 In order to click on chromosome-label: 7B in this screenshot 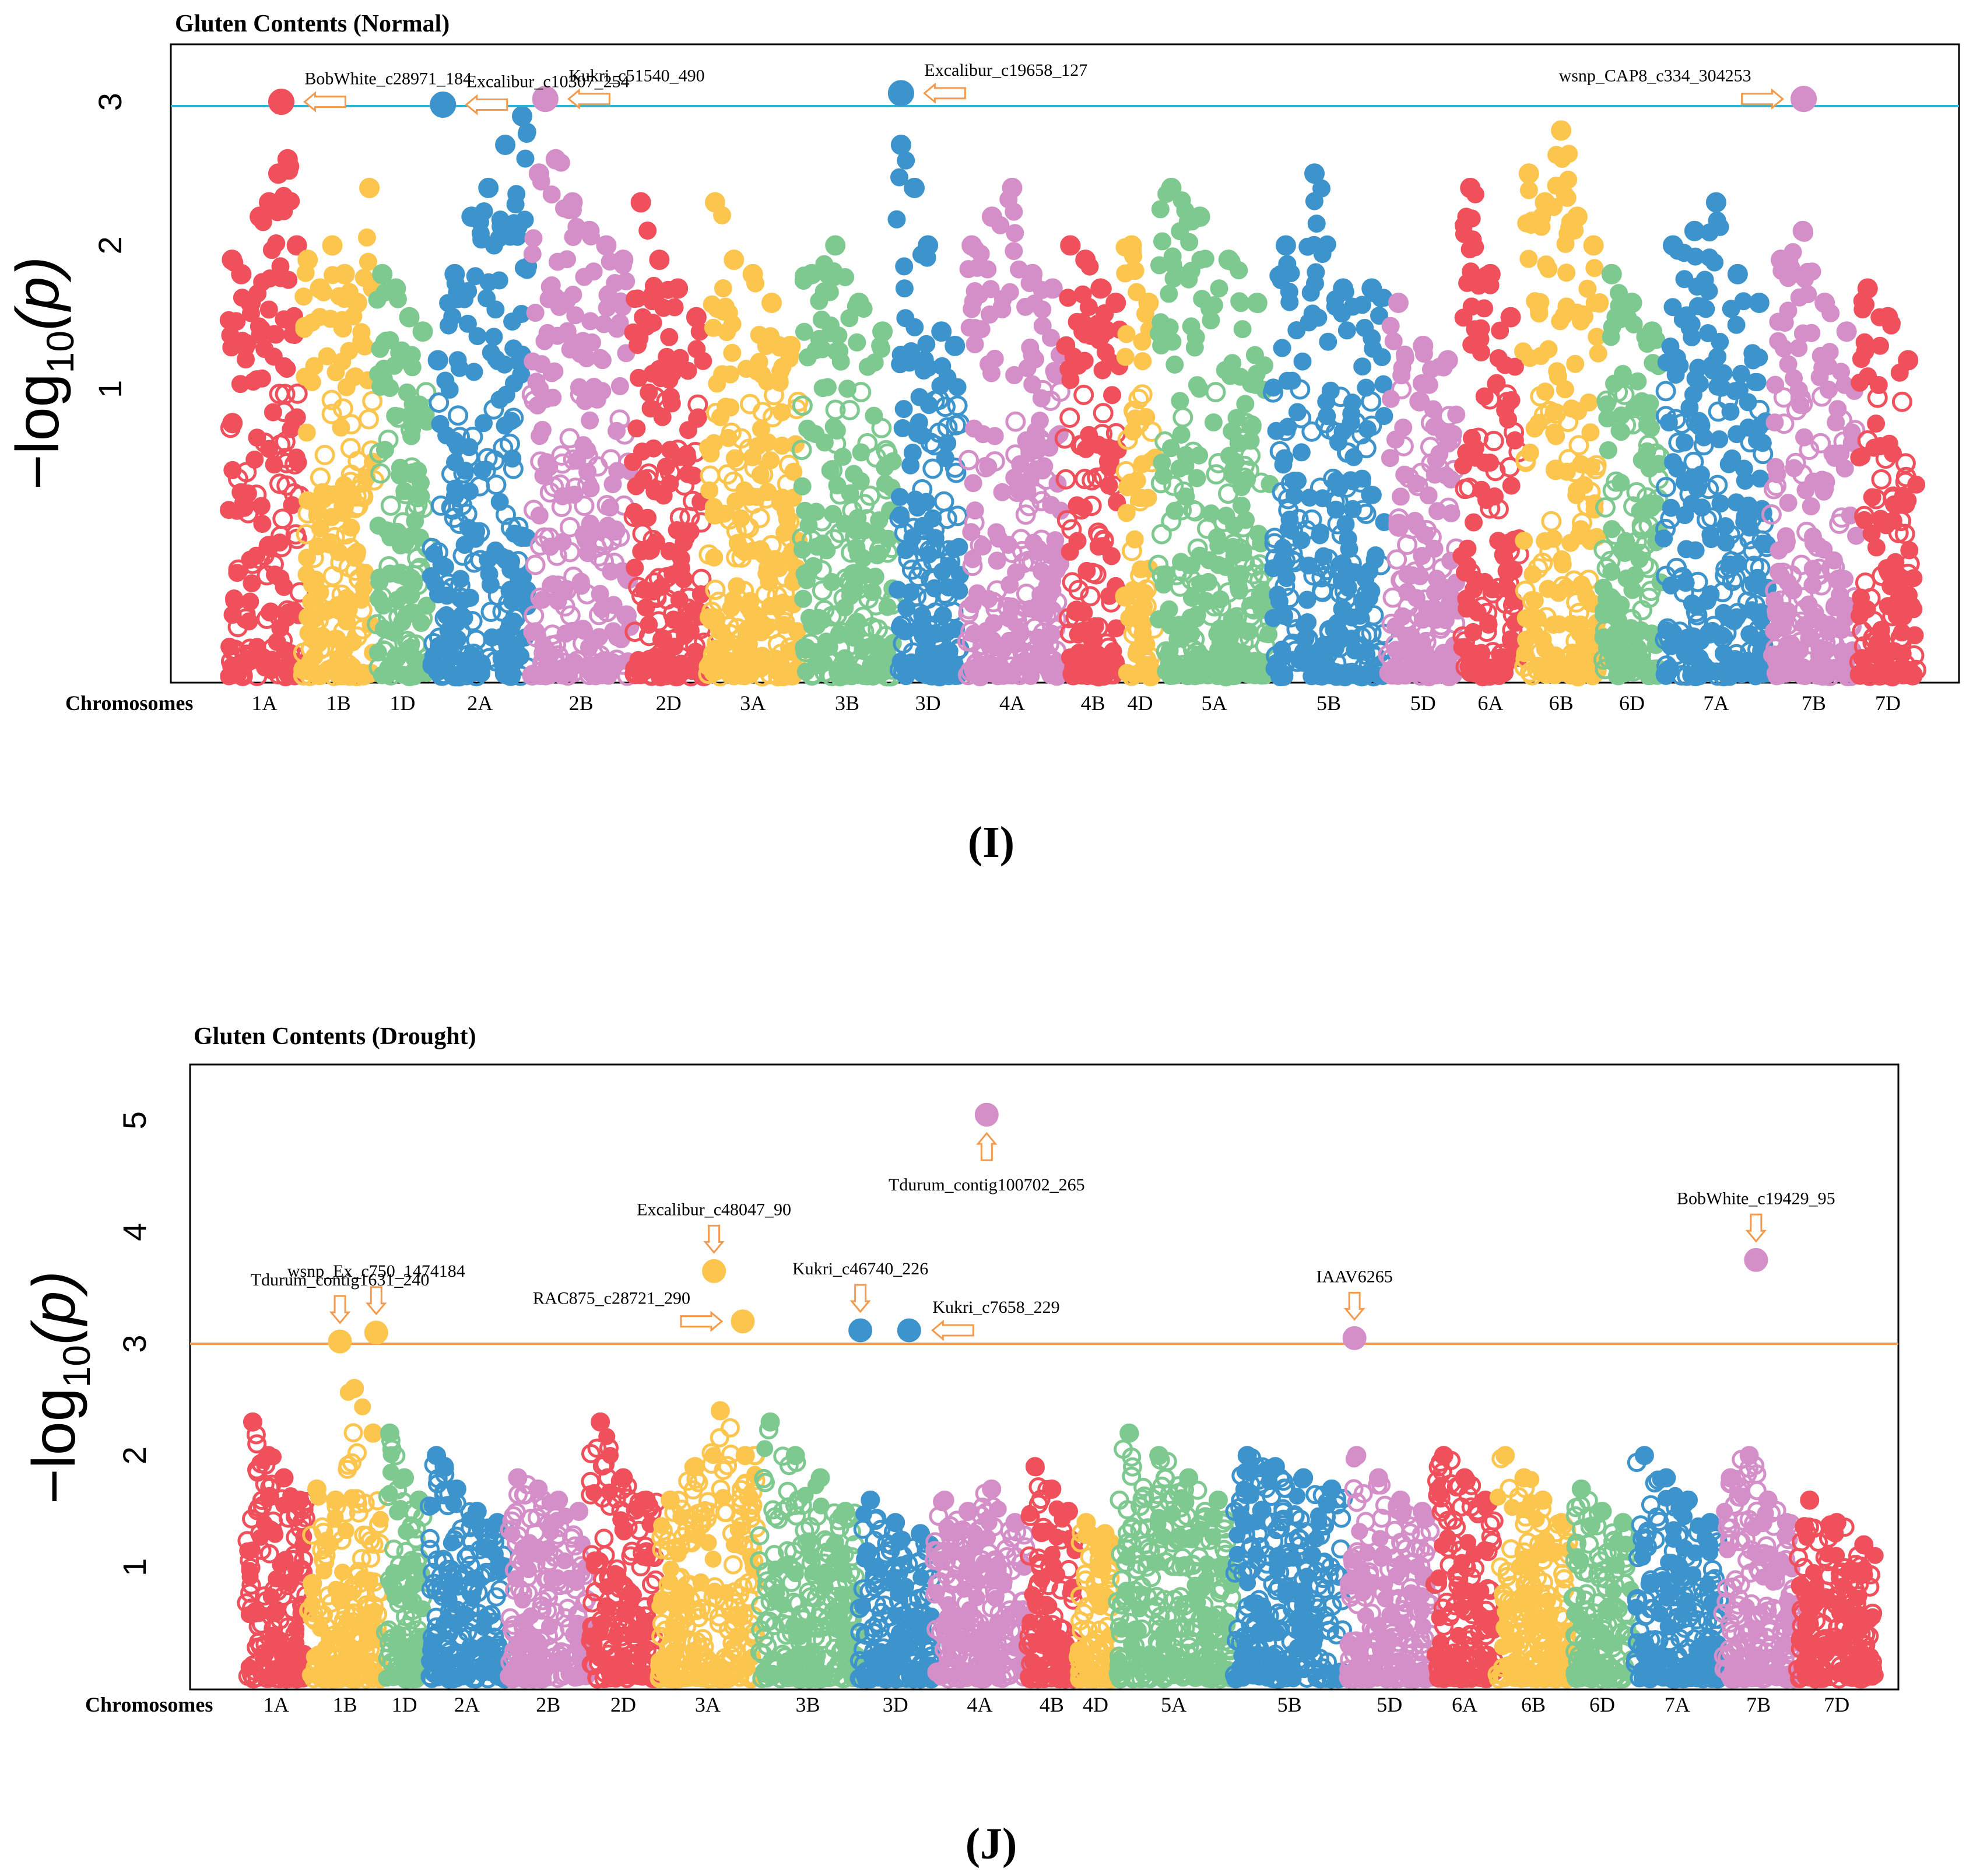, I will do `click(1814, 703)`.